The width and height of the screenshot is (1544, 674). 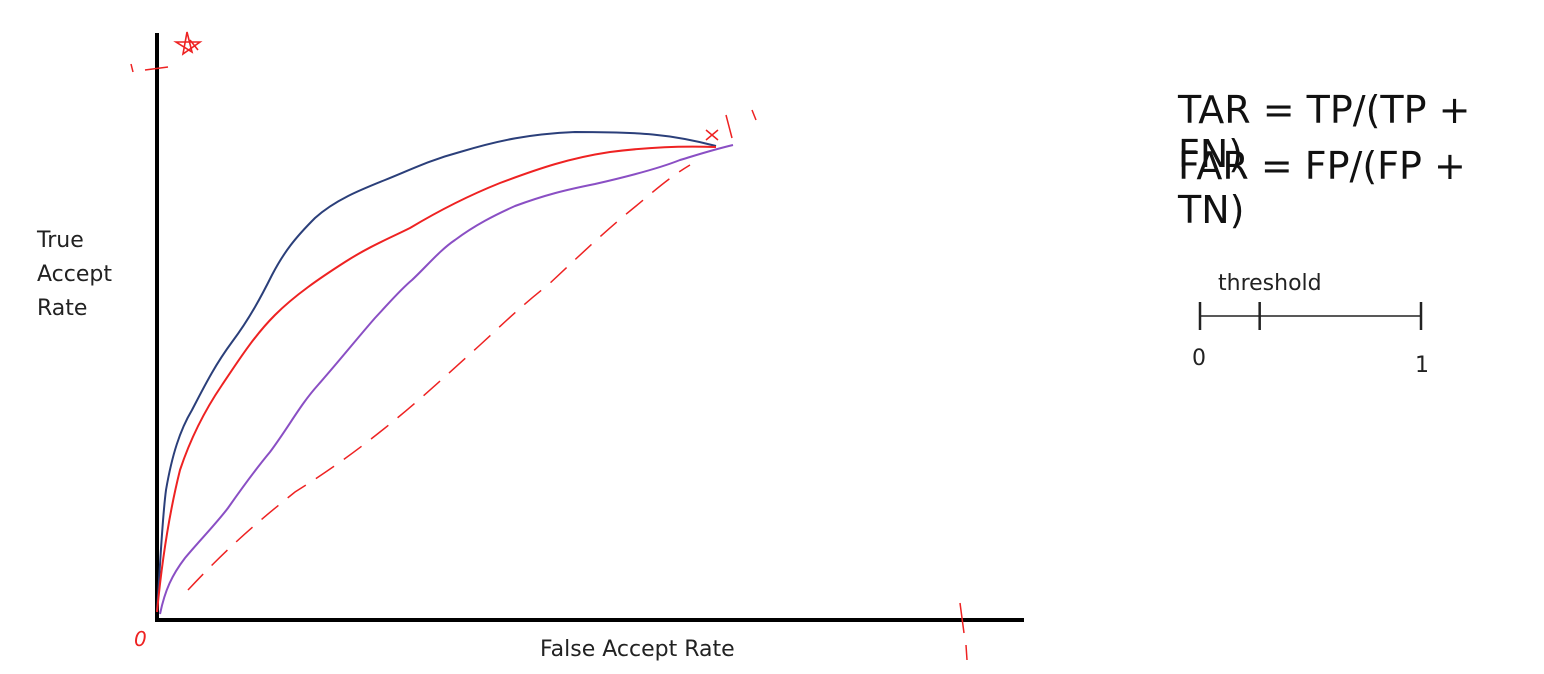 I want to click on y-max-tick, so click(x=149, y=68).